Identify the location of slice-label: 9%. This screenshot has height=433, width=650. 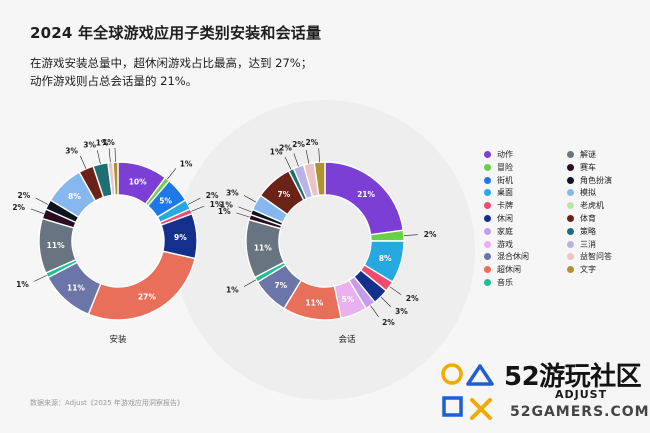
(180, 237).